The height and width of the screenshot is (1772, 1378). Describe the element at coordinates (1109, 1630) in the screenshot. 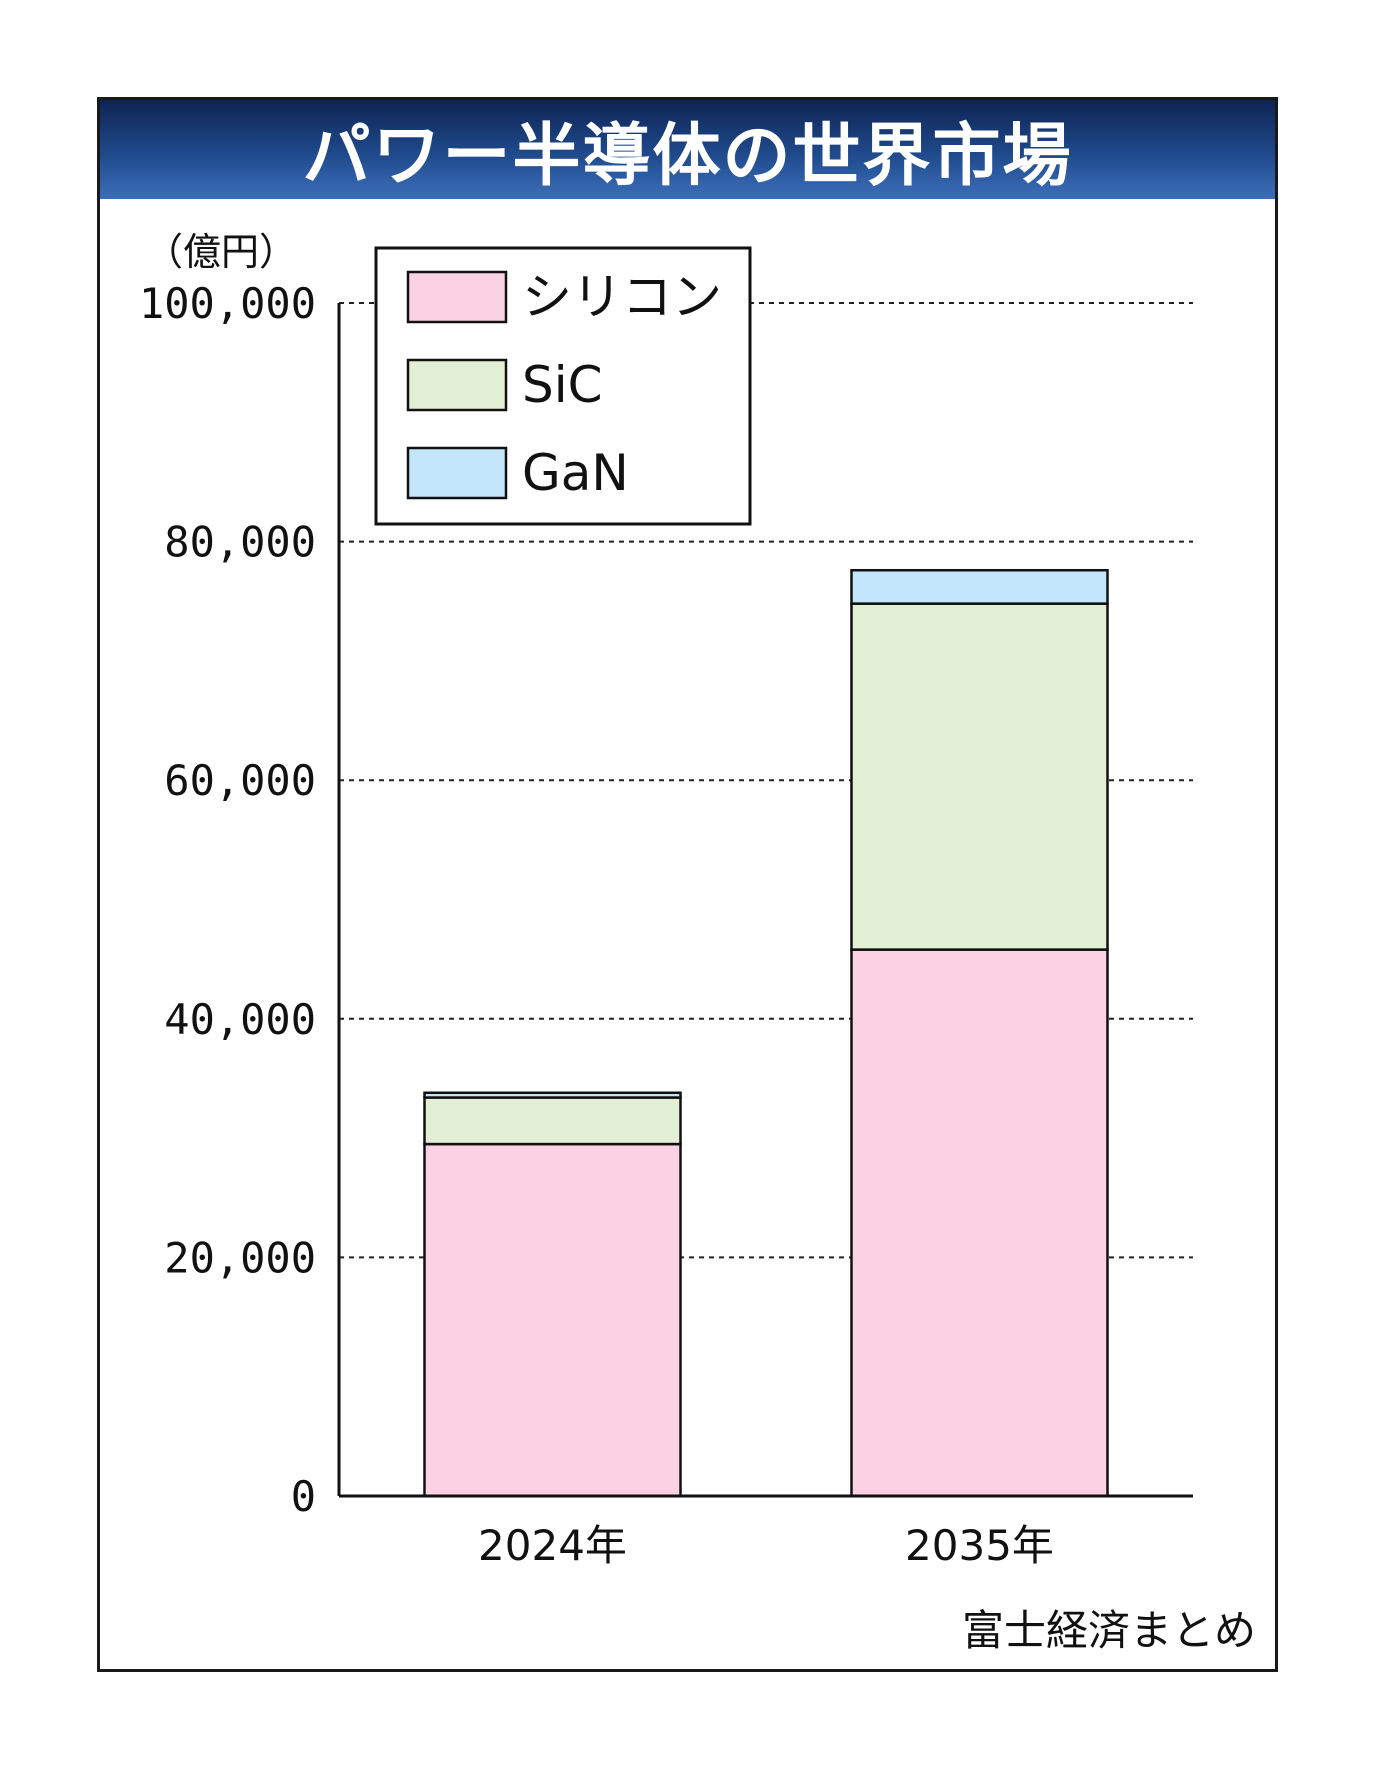

I see `source-note: 富士経済まとめ` at that location.